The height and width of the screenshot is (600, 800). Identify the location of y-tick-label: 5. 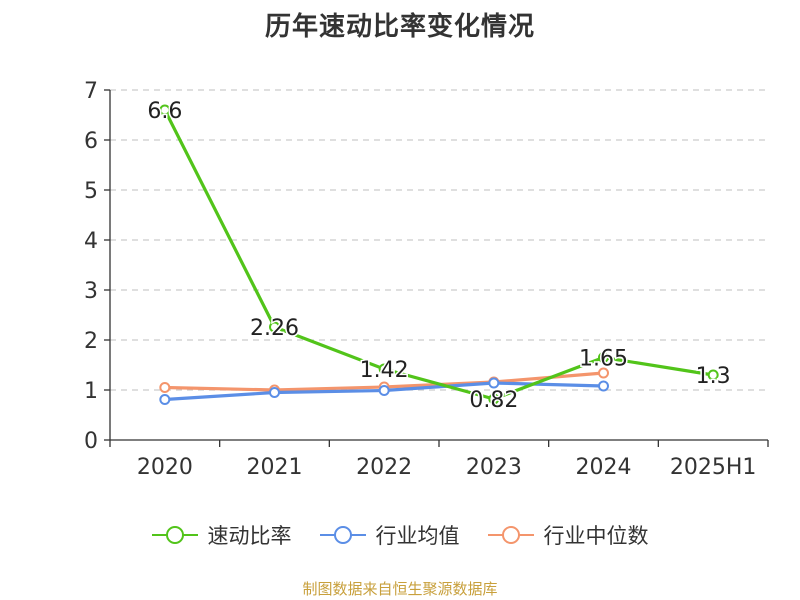
(91, 191).